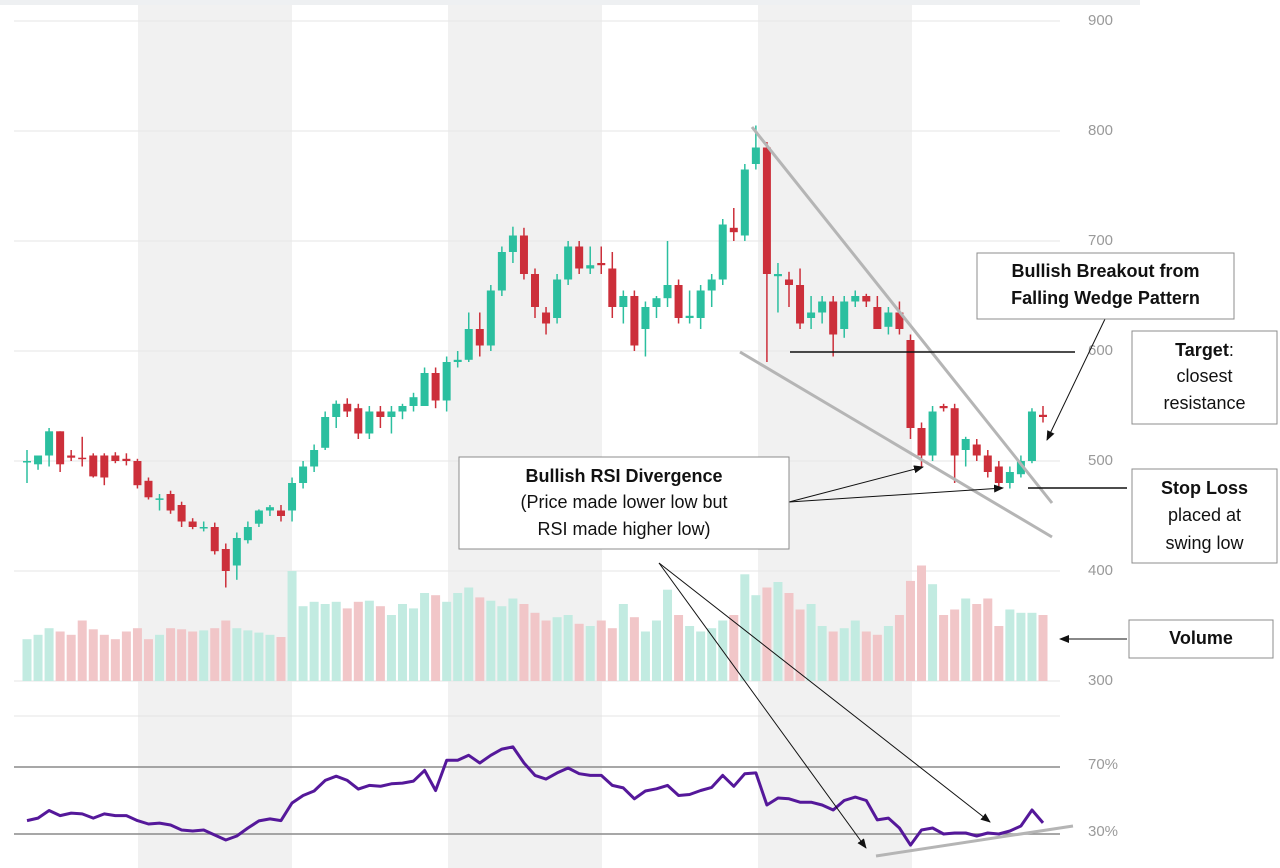 The height and width of the screenshot is (868, 1280). I want to click on breakout-arrow, so click(1076, 379).